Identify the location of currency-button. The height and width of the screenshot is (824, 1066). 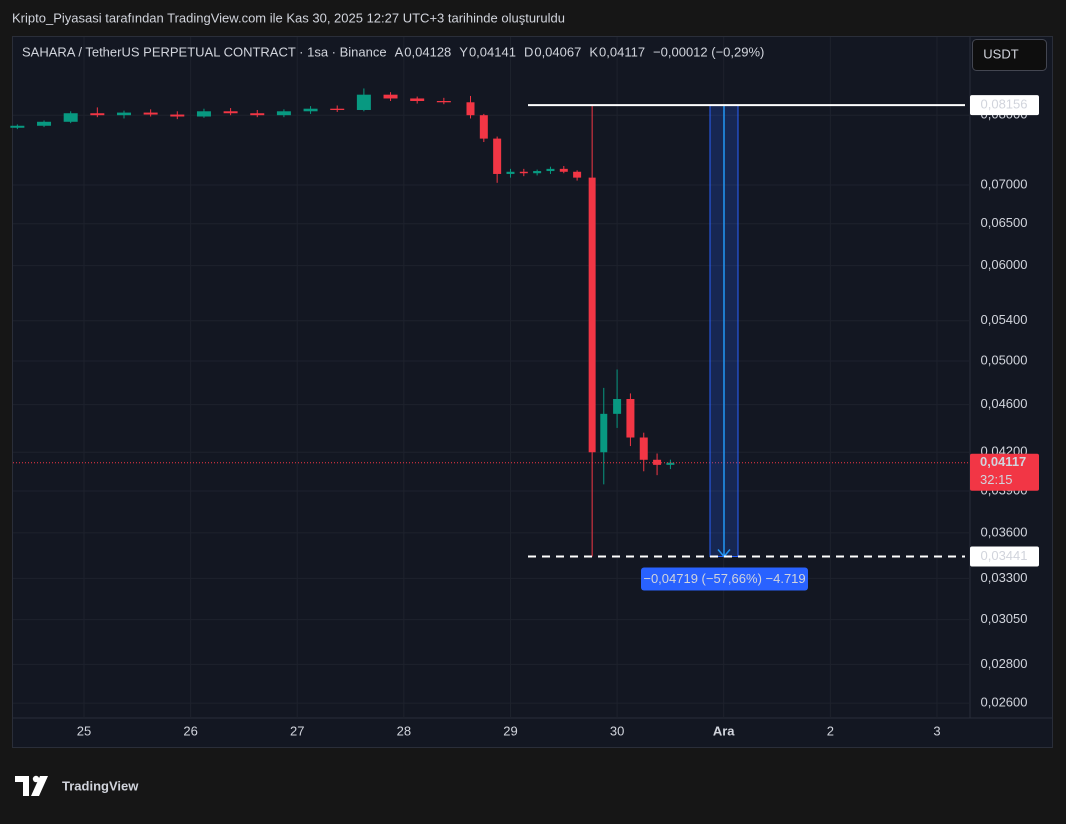
(1009, 55).